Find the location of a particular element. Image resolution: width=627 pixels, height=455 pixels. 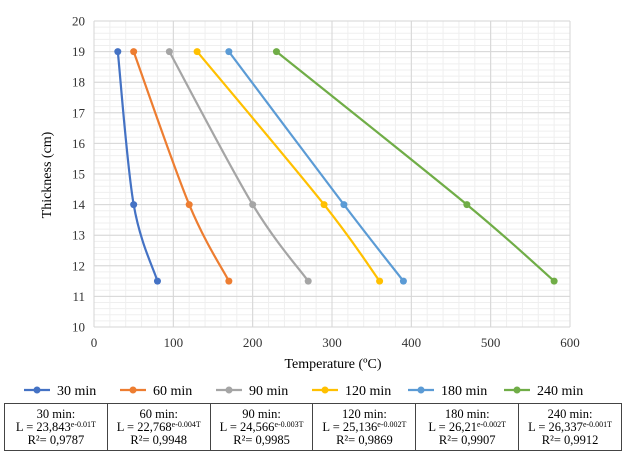

legend-label: 240 min is located at coordinates (560, 391).